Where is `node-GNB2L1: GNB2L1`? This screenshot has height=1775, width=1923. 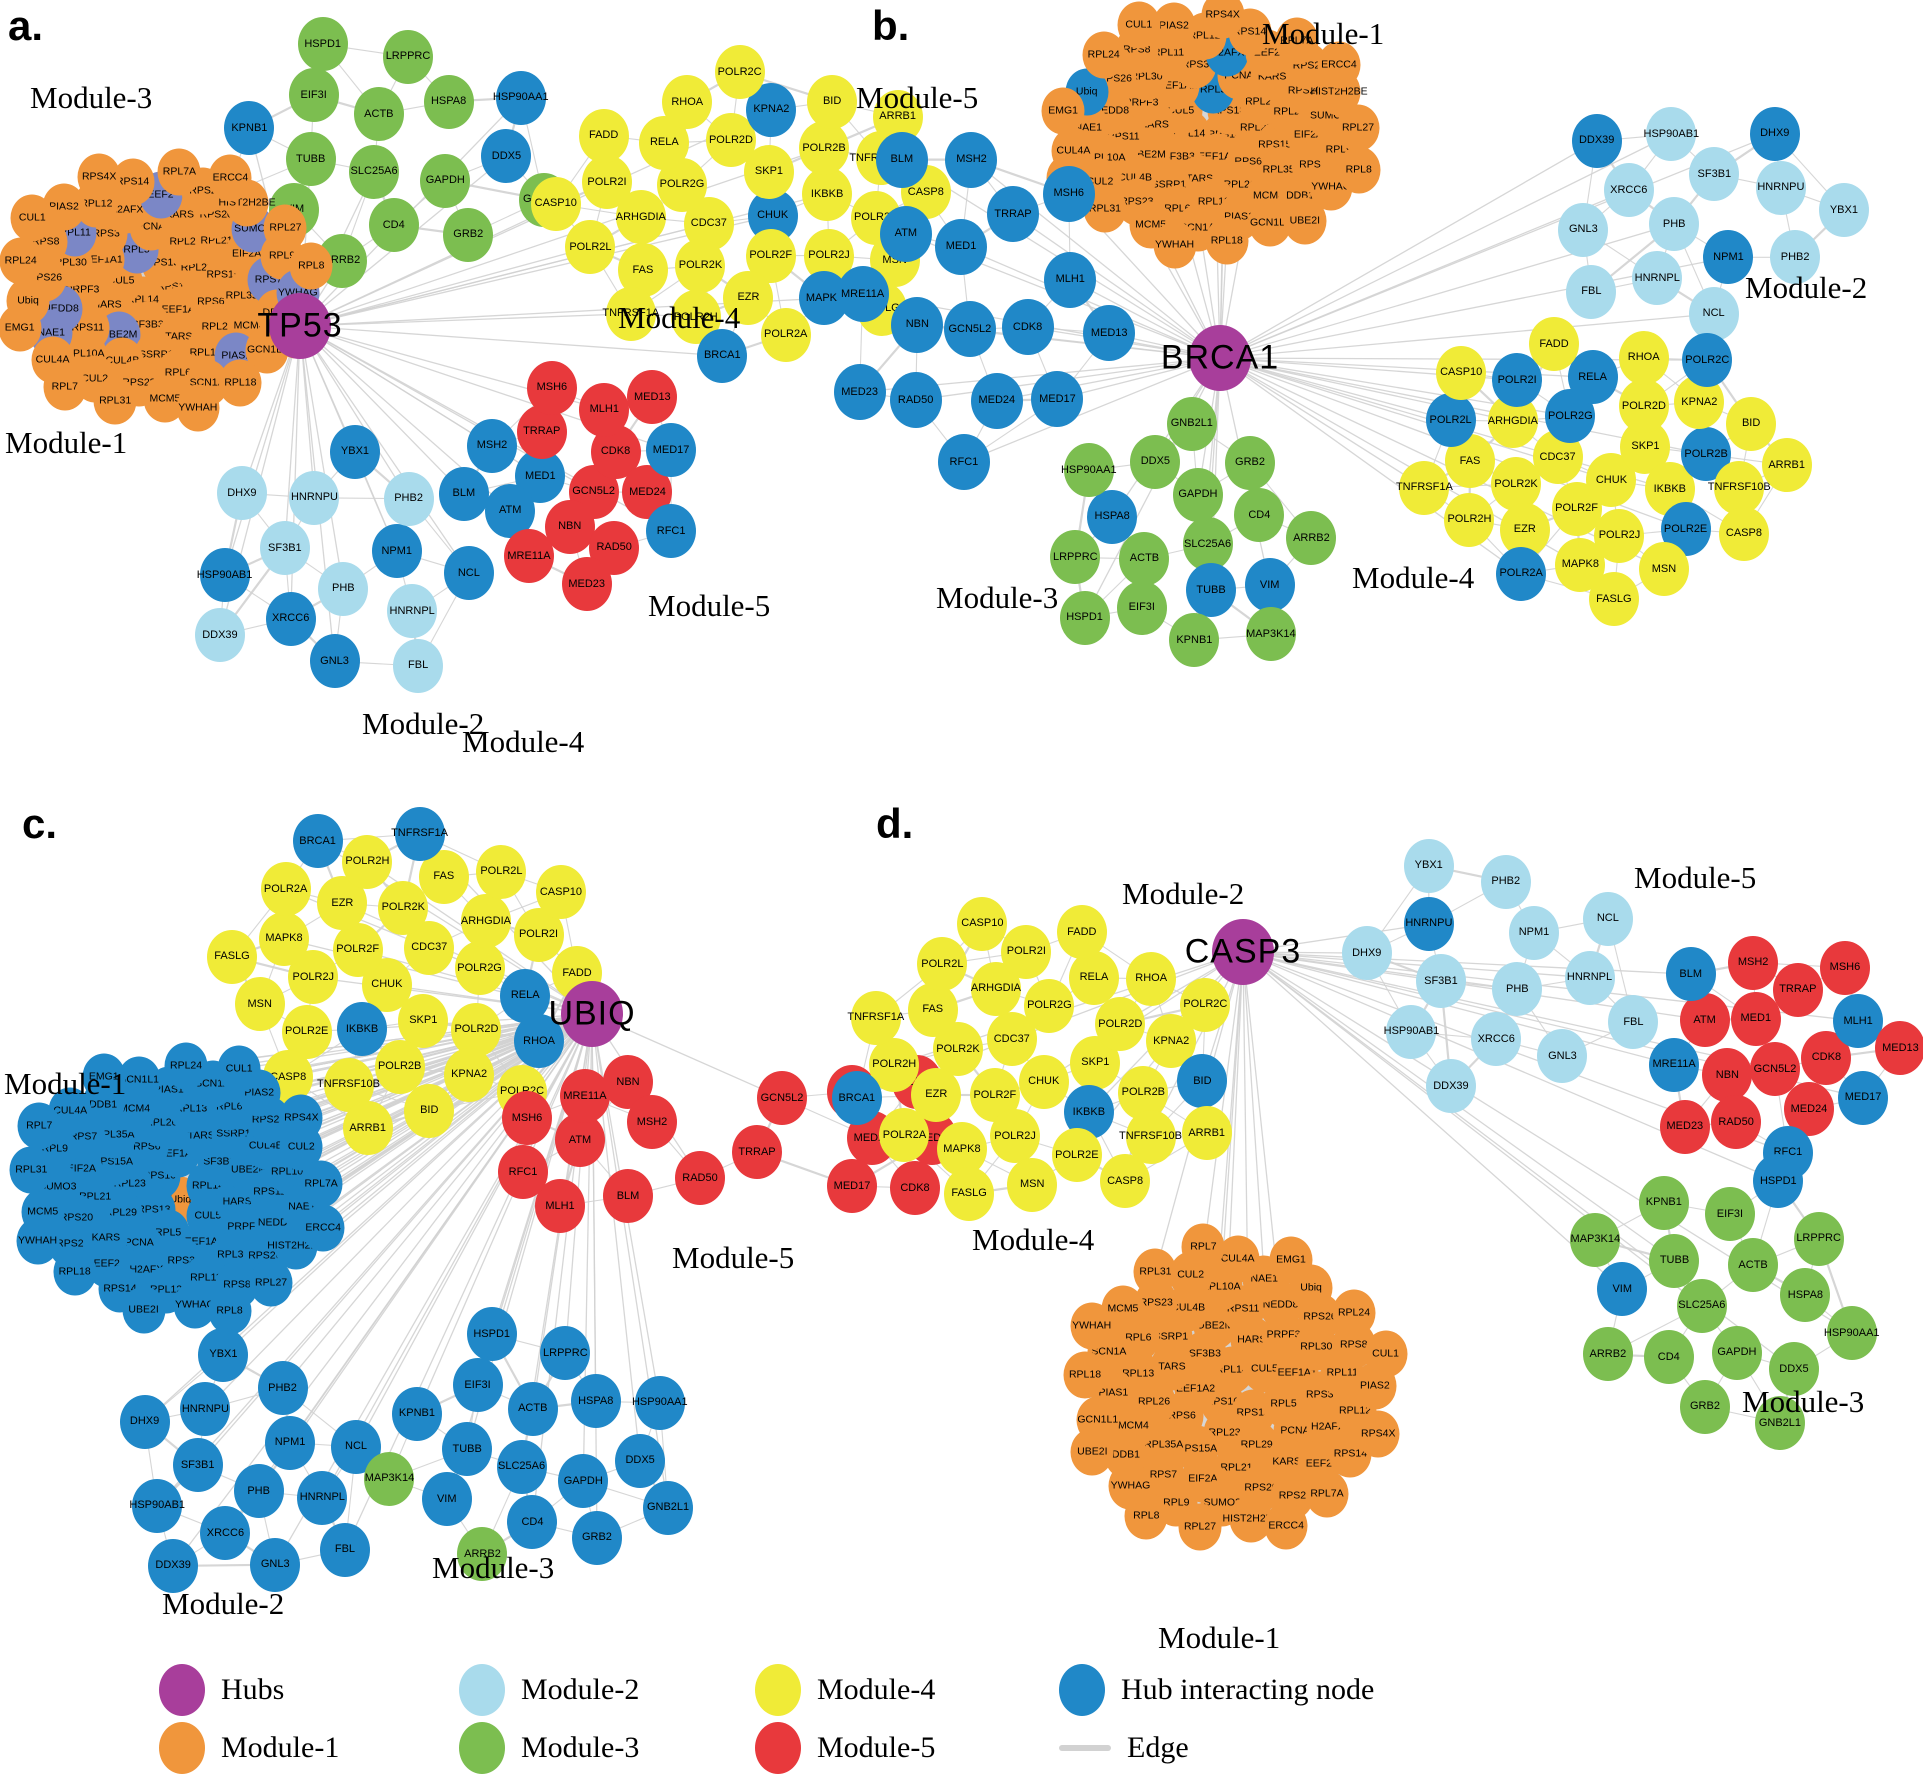 node-GNB2L1: GNB2L1 is located at coordinates (668, 1507).